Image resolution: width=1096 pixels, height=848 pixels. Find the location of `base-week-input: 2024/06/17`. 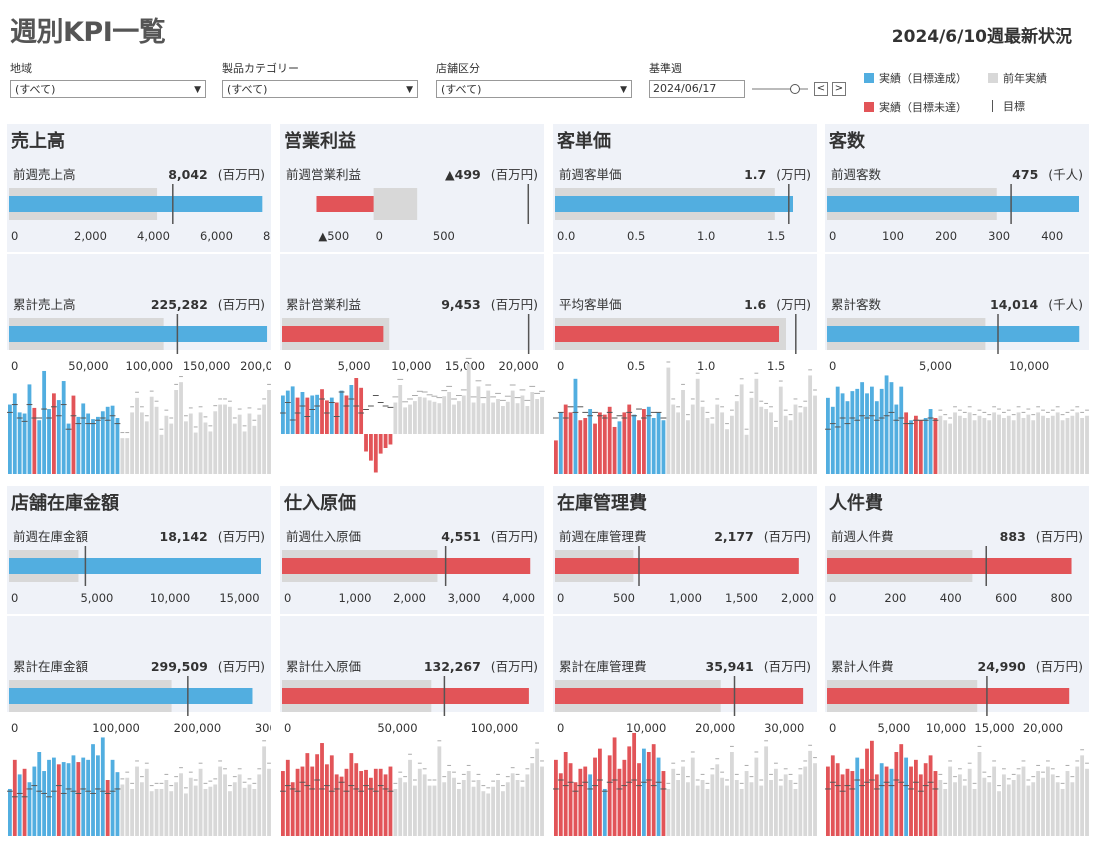

base-week-input: 2024/06/17 is located at coordinates (697, 89).